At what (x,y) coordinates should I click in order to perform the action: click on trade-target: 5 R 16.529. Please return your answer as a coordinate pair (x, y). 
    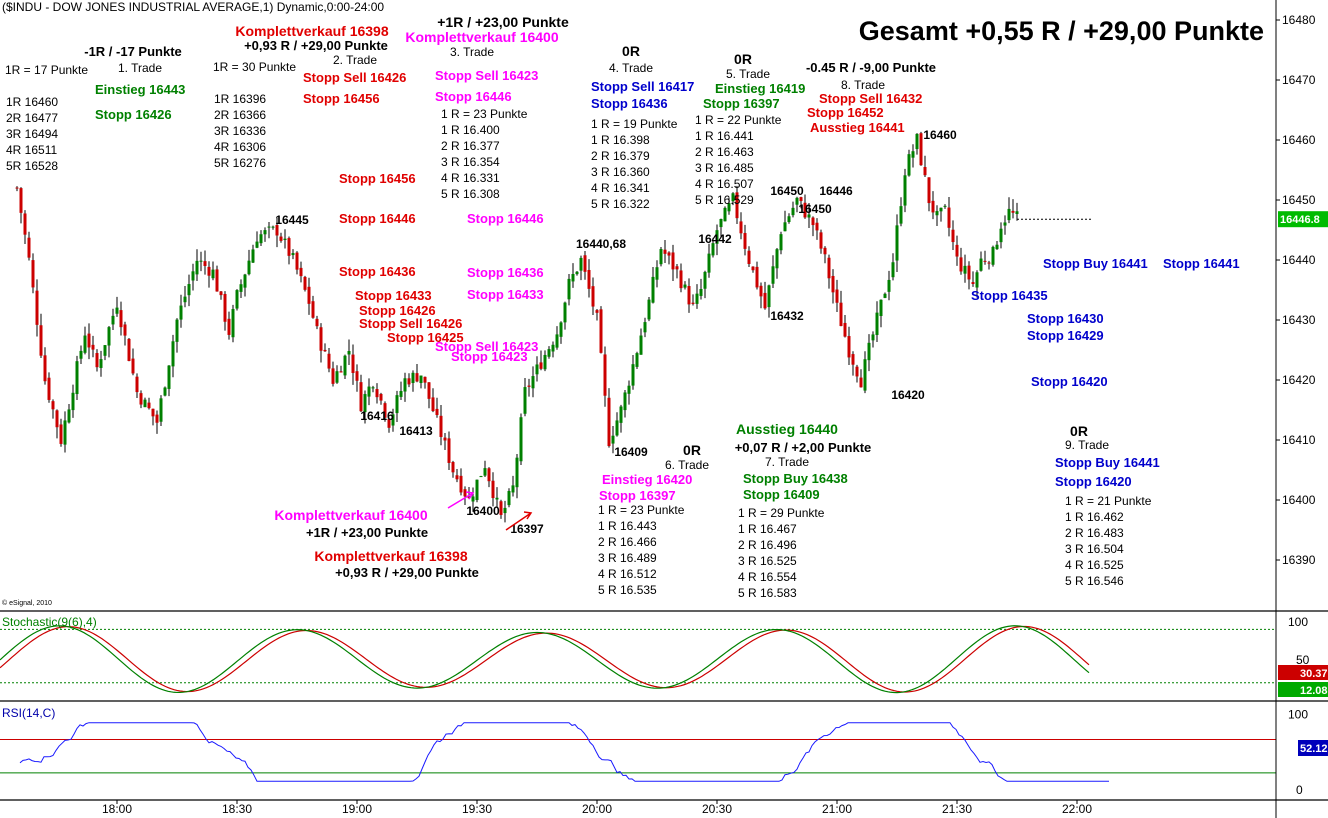
    Looking at the image, I should click on (724, 200).